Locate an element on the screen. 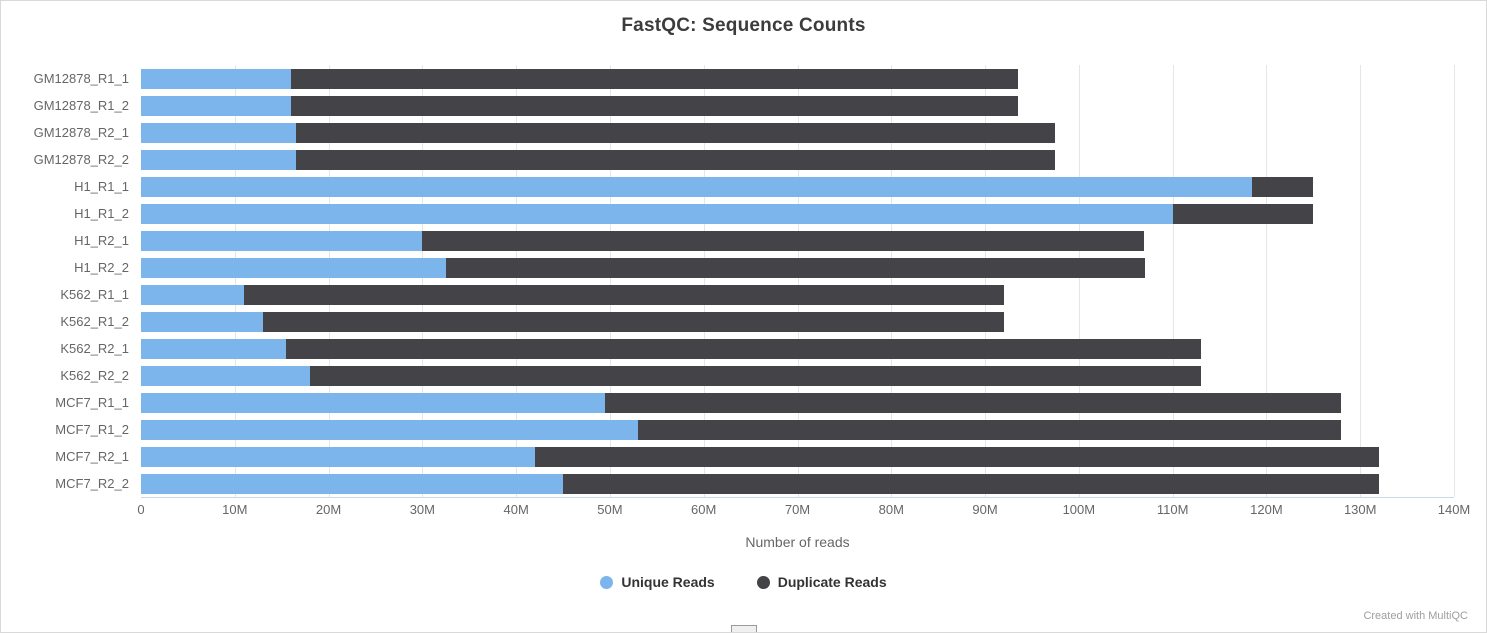 This screenshot has height=633, width=1487. y-axis-label: H1_R2_2 is located at coordinates (101, 267).